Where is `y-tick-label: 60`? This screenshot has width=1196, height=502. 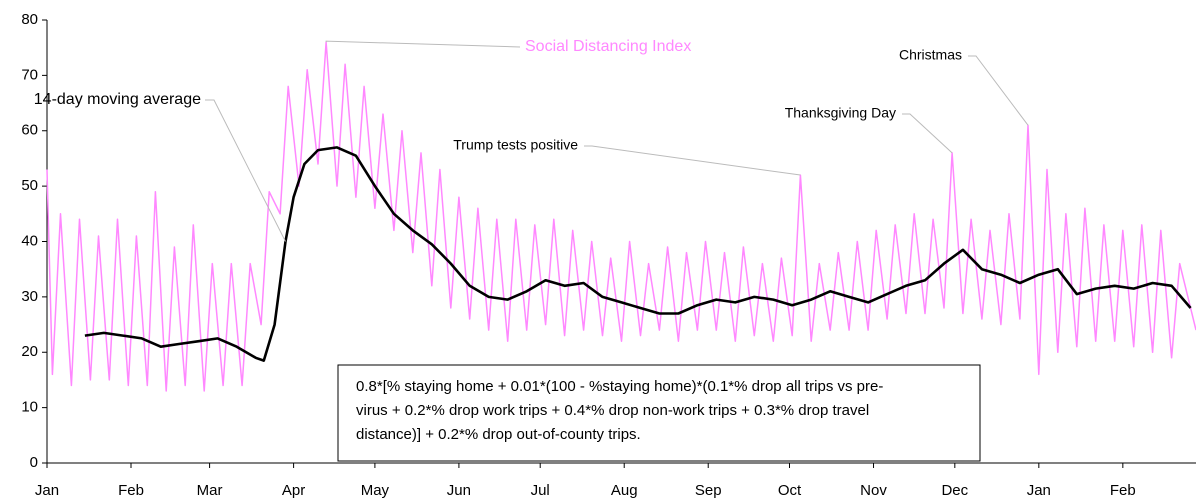 y-tick-label: 60 is located at coordinates (29, 130).